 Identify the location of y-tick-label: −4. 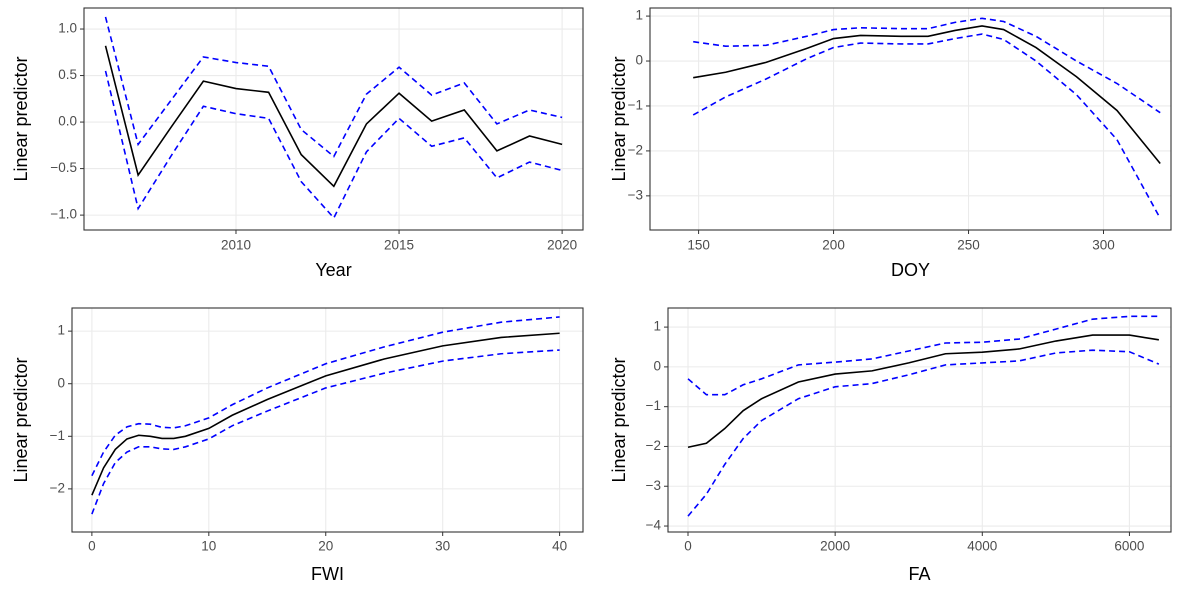
(654, 525).